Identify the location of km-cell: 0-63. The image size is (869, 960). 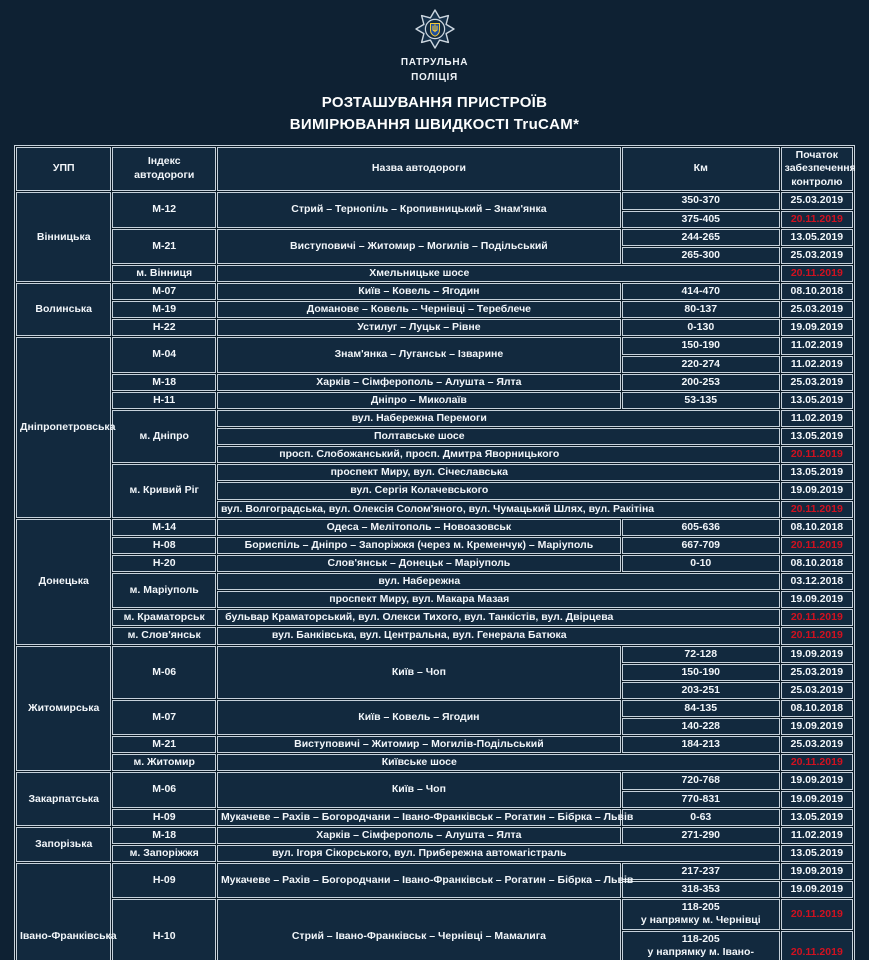
(700, 817).